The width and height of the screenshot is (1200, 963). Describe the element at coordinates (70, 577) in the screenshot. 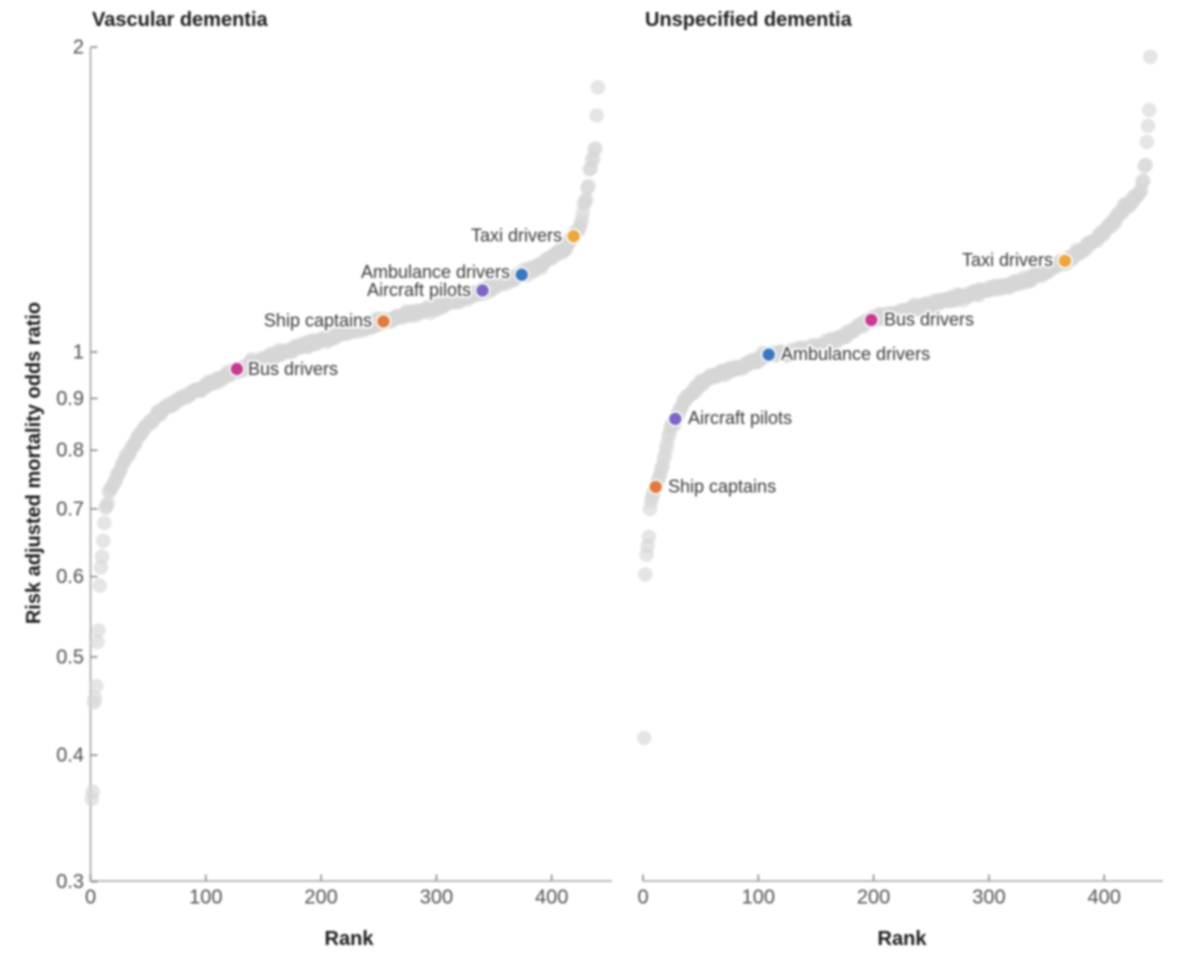

I see `svg-text: 0.6` at that location.